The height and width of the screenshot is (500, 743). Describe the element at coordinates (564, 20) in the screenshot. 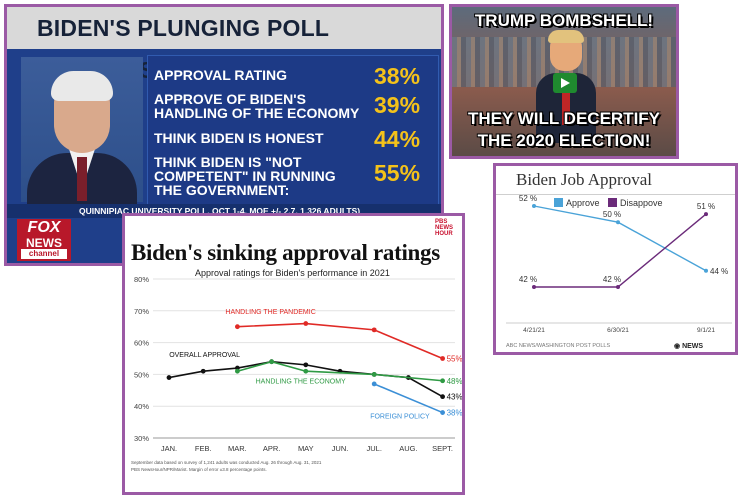

I see `headline-top: TRUMP BOMBSHELL!` at that location.